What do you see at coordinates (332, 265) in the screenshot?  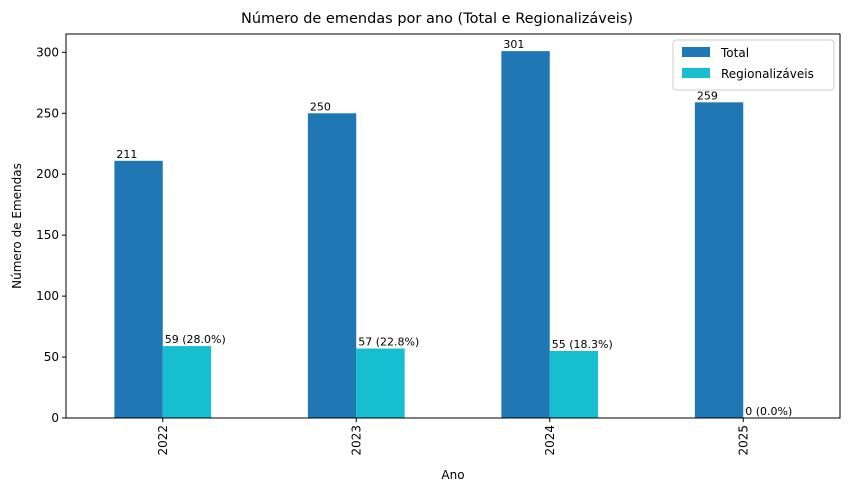 I see `bar-total-2023` at bounding box center [332, 265].